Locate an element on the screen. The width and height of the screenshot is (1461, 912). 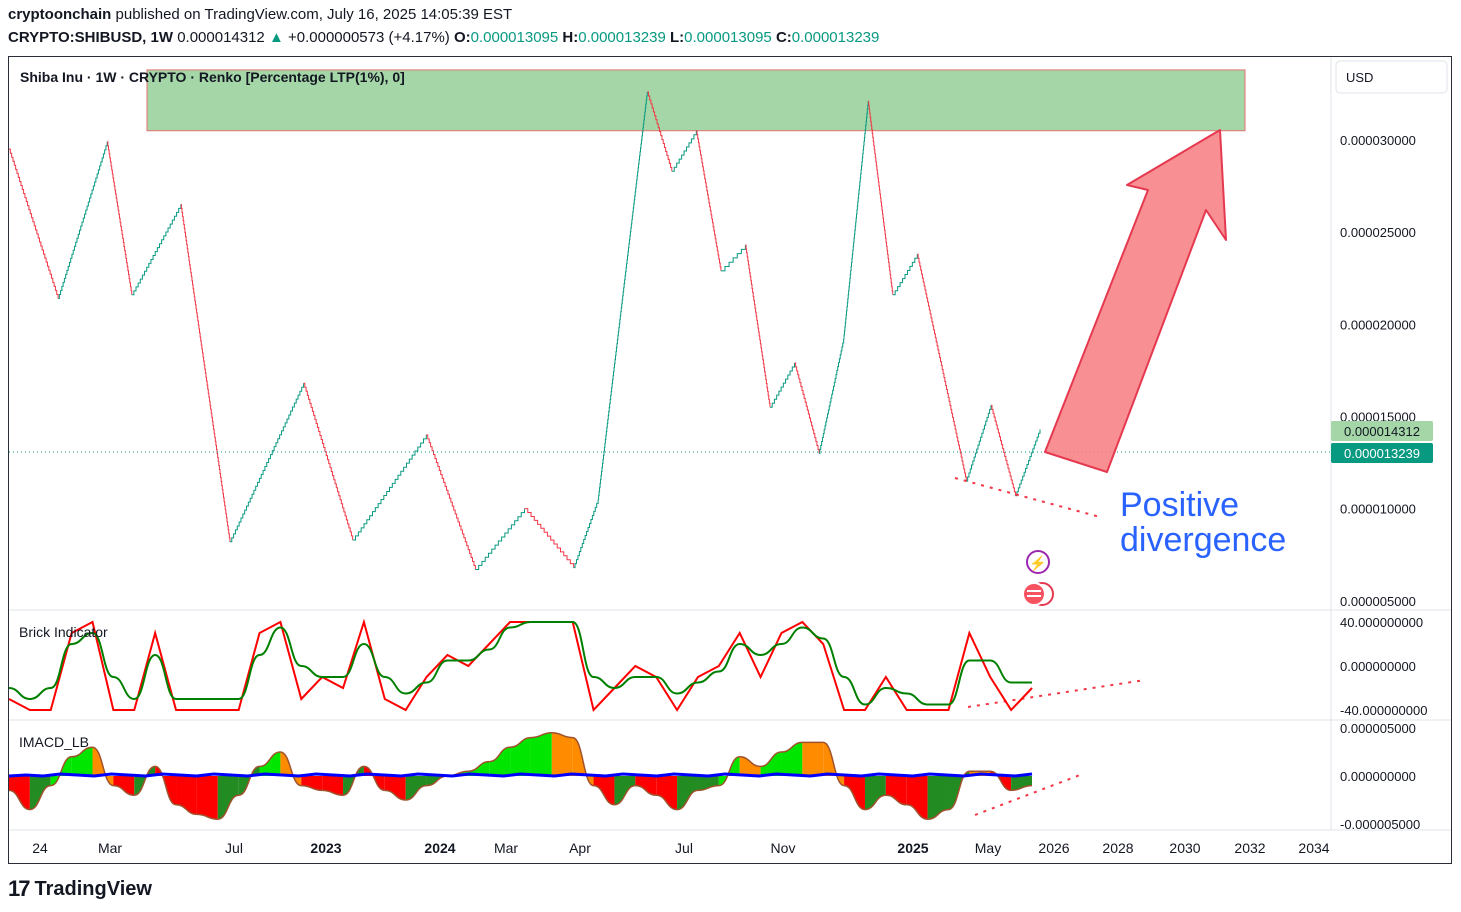
lightning-event-icon is located at coordinates (1038, 562).